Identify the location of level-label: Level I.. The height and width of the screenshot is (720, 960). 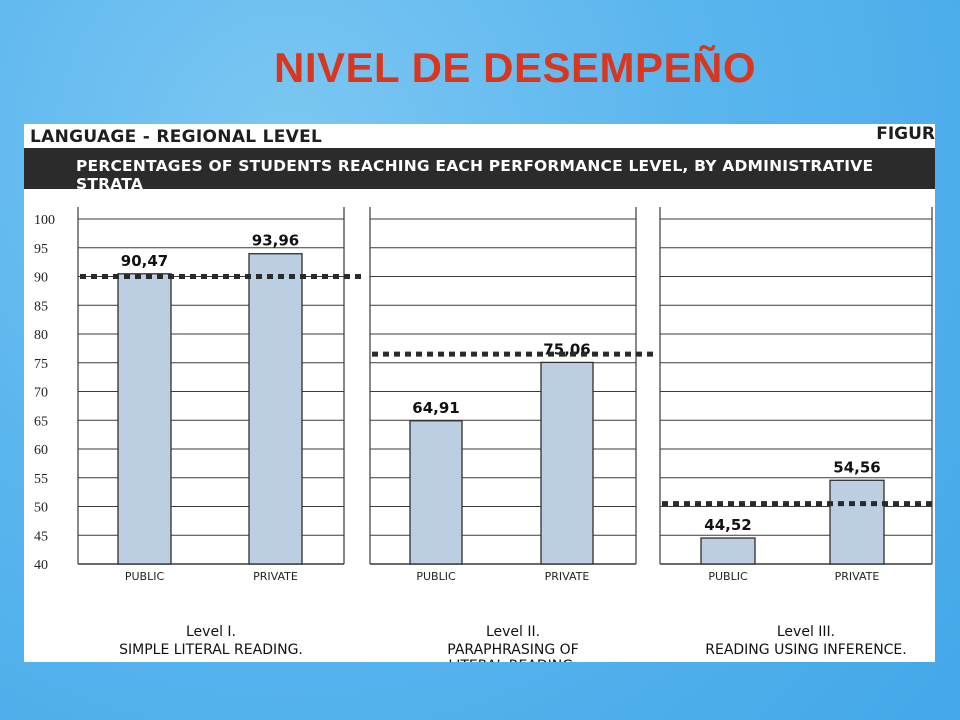
(211, 632).